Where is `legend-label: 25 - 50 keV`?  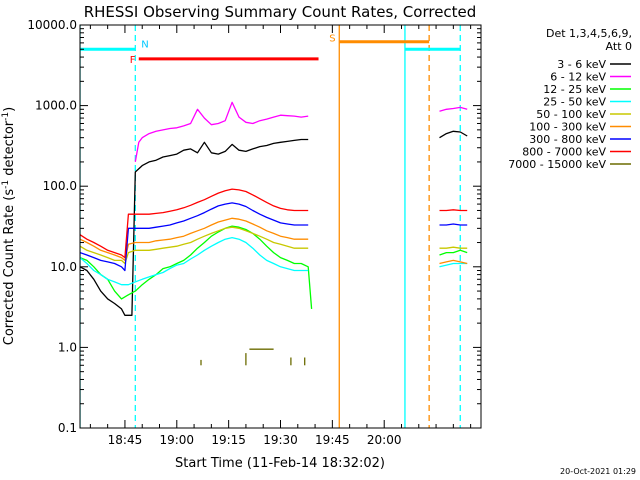 legend-label: 25 - 50 keV is located at coordinates (574, 102).